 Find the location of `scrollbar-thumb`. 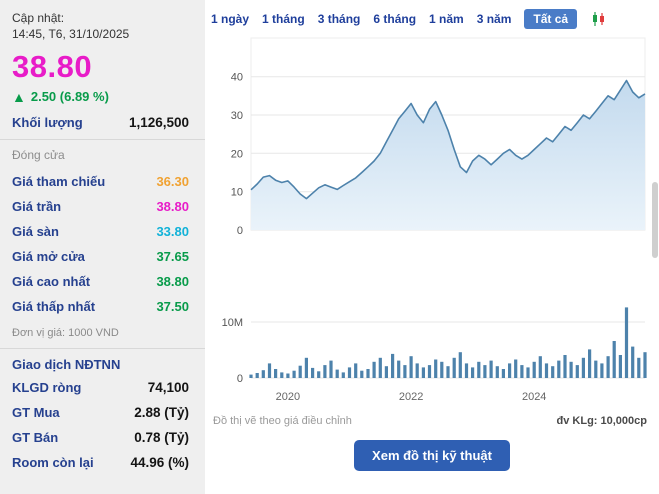

scrollbar-thumb is located at coordinates (655, 220).